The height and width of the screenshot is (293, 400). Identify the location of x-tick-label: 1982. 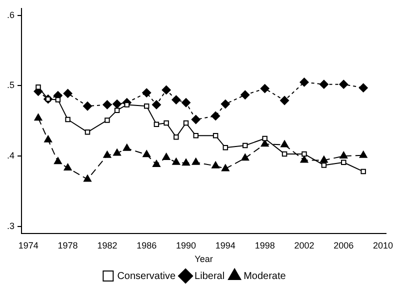
(107, 245).